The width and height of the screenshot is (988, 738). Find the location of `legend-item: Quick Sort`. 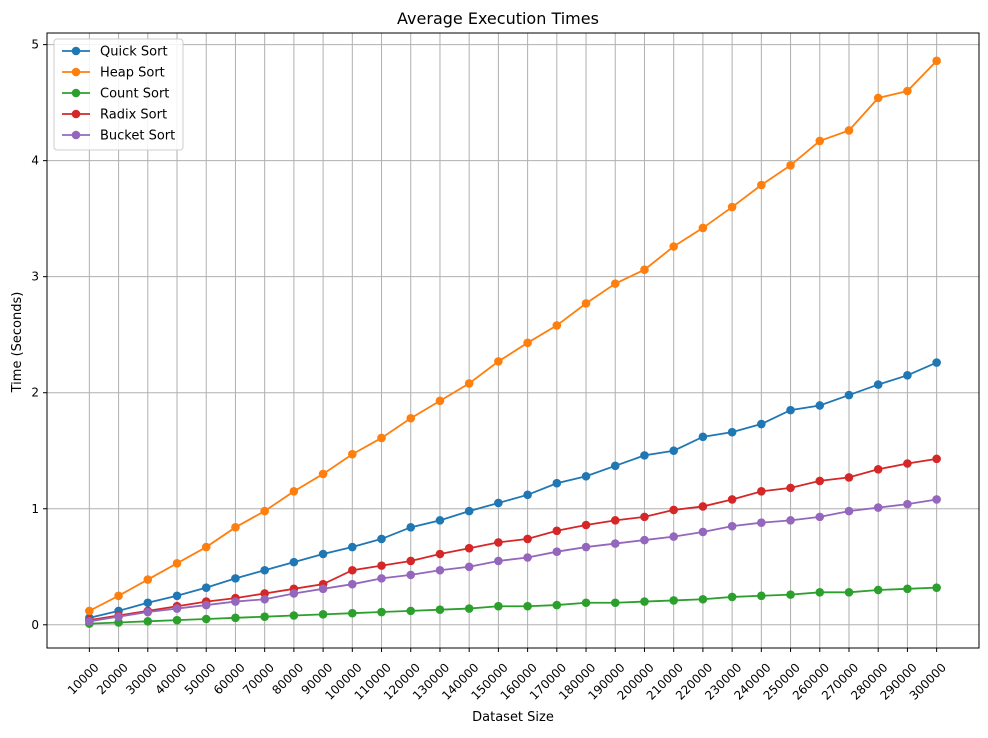

legend-item: Quick Sort is located at coordinates (115, 52).